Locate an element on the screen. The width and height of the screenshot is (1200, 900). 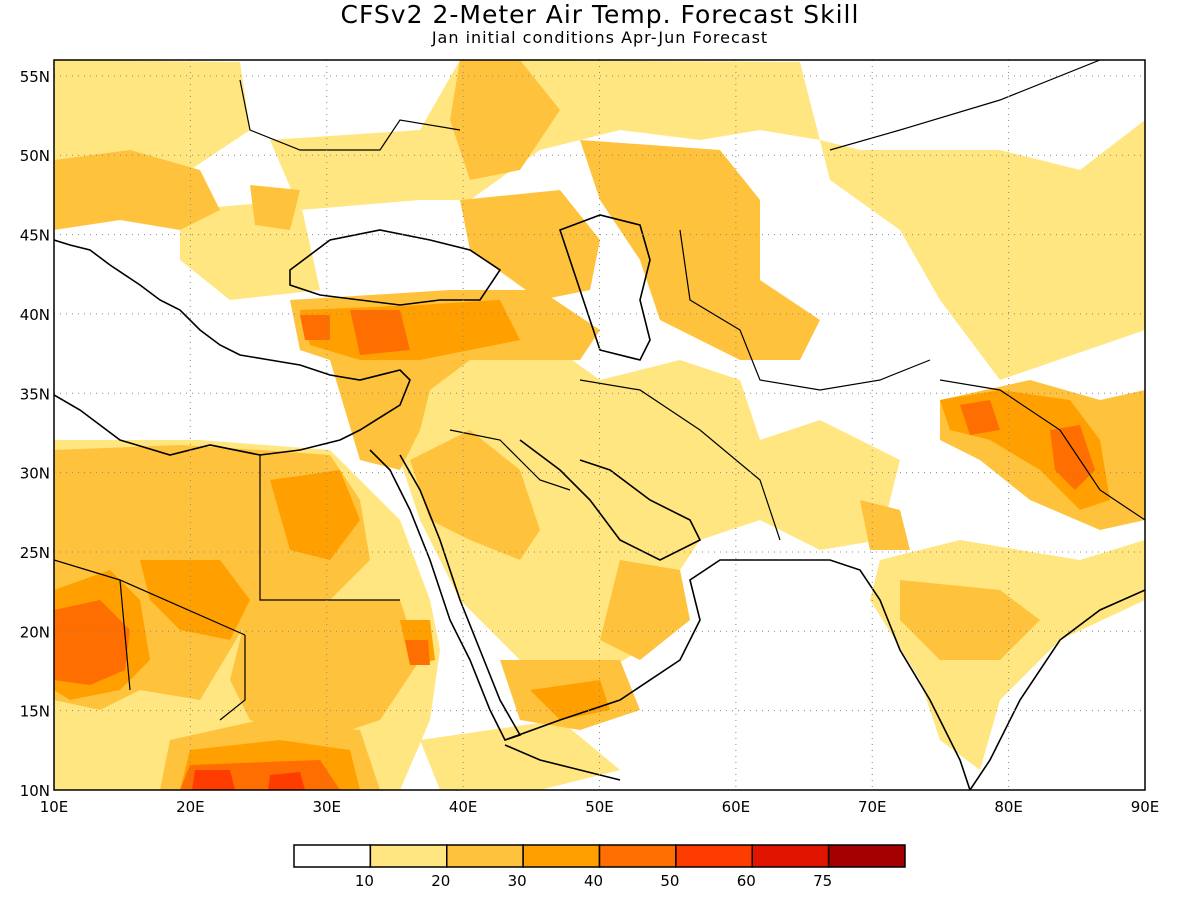
latitude-label: 20N is located at coordinates (35, 632).